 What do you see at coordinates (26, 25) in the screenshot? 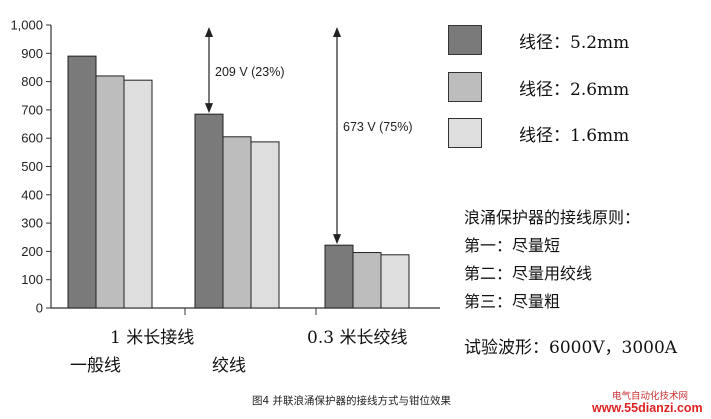
I see `y-tick-label: 1,000` at bounding box center [26, 25].